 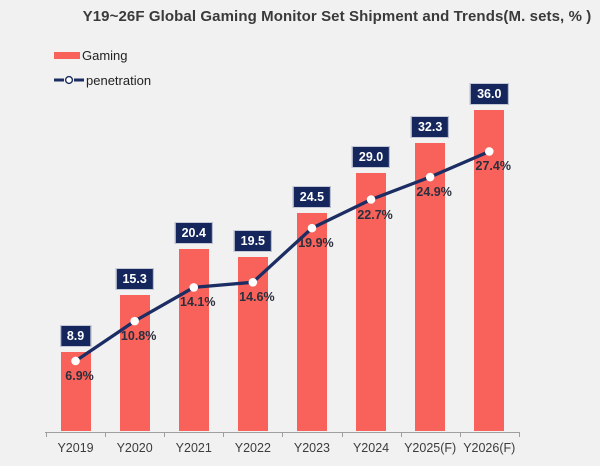 What do you see at coordinates (371, 199) in the screenshot?
I see `penetration-point-Y2024` at bounding box center [371, 199].